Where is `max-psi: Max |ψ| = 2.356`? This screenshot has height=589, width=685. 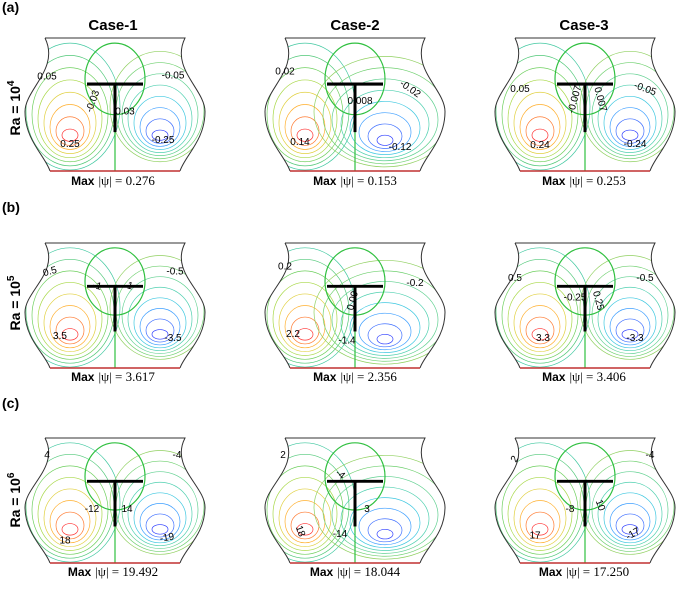
max-psi: Max |ψ| = 2.356 is located at coordinates (355, 376).